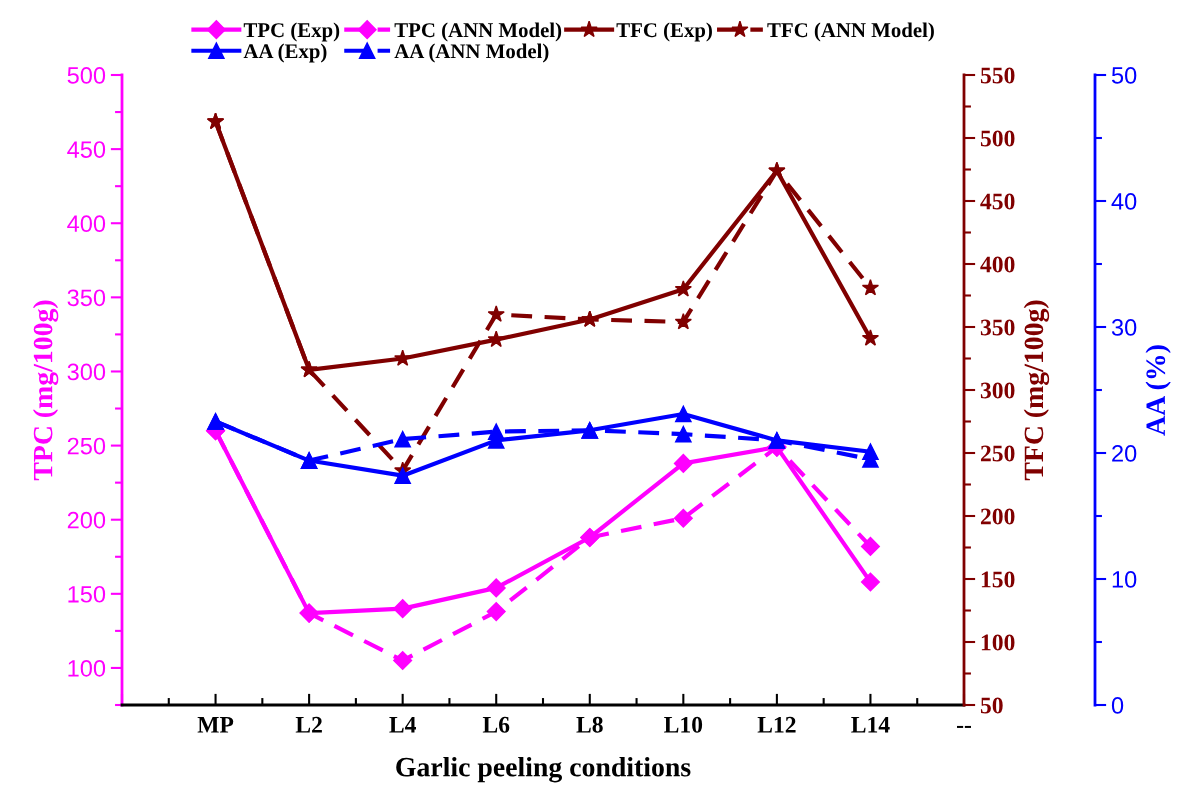 The width and height of the screenshot is (1192, 798). Describe the element at coordinates (870, 724) in the screenshot. I see `x-tick-label: L14` at that location.